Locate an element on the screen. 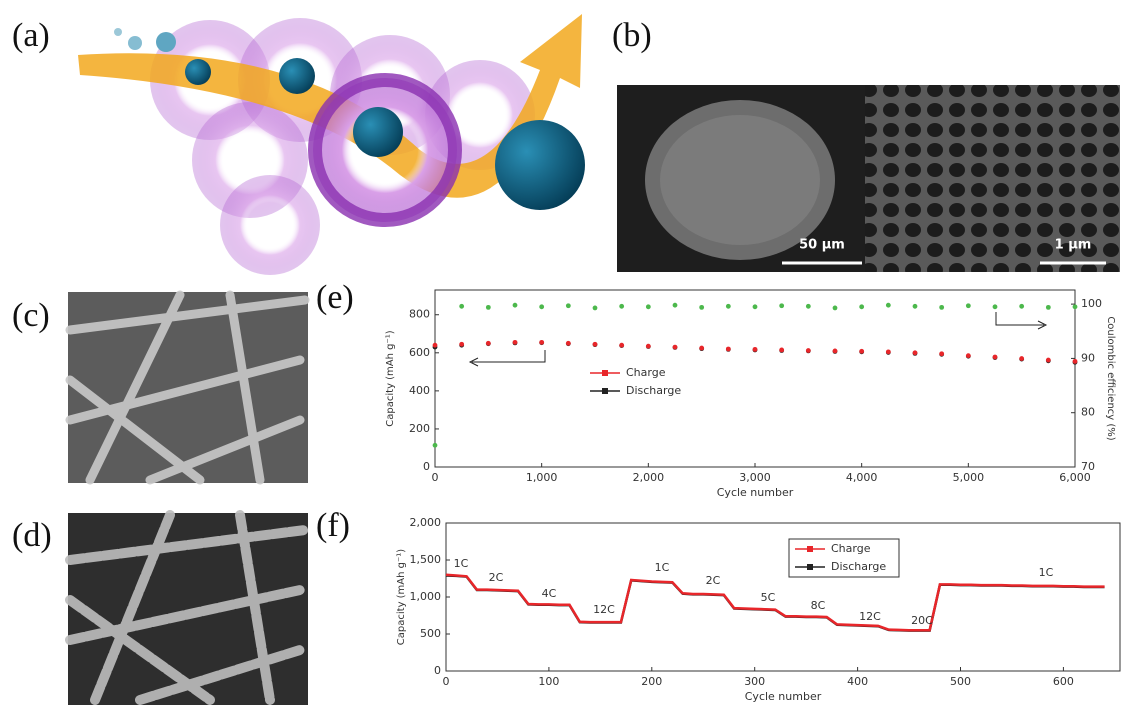 This screenshot has height=714, width=1126. panel-label: (d) is located at coordinates (32, 535).